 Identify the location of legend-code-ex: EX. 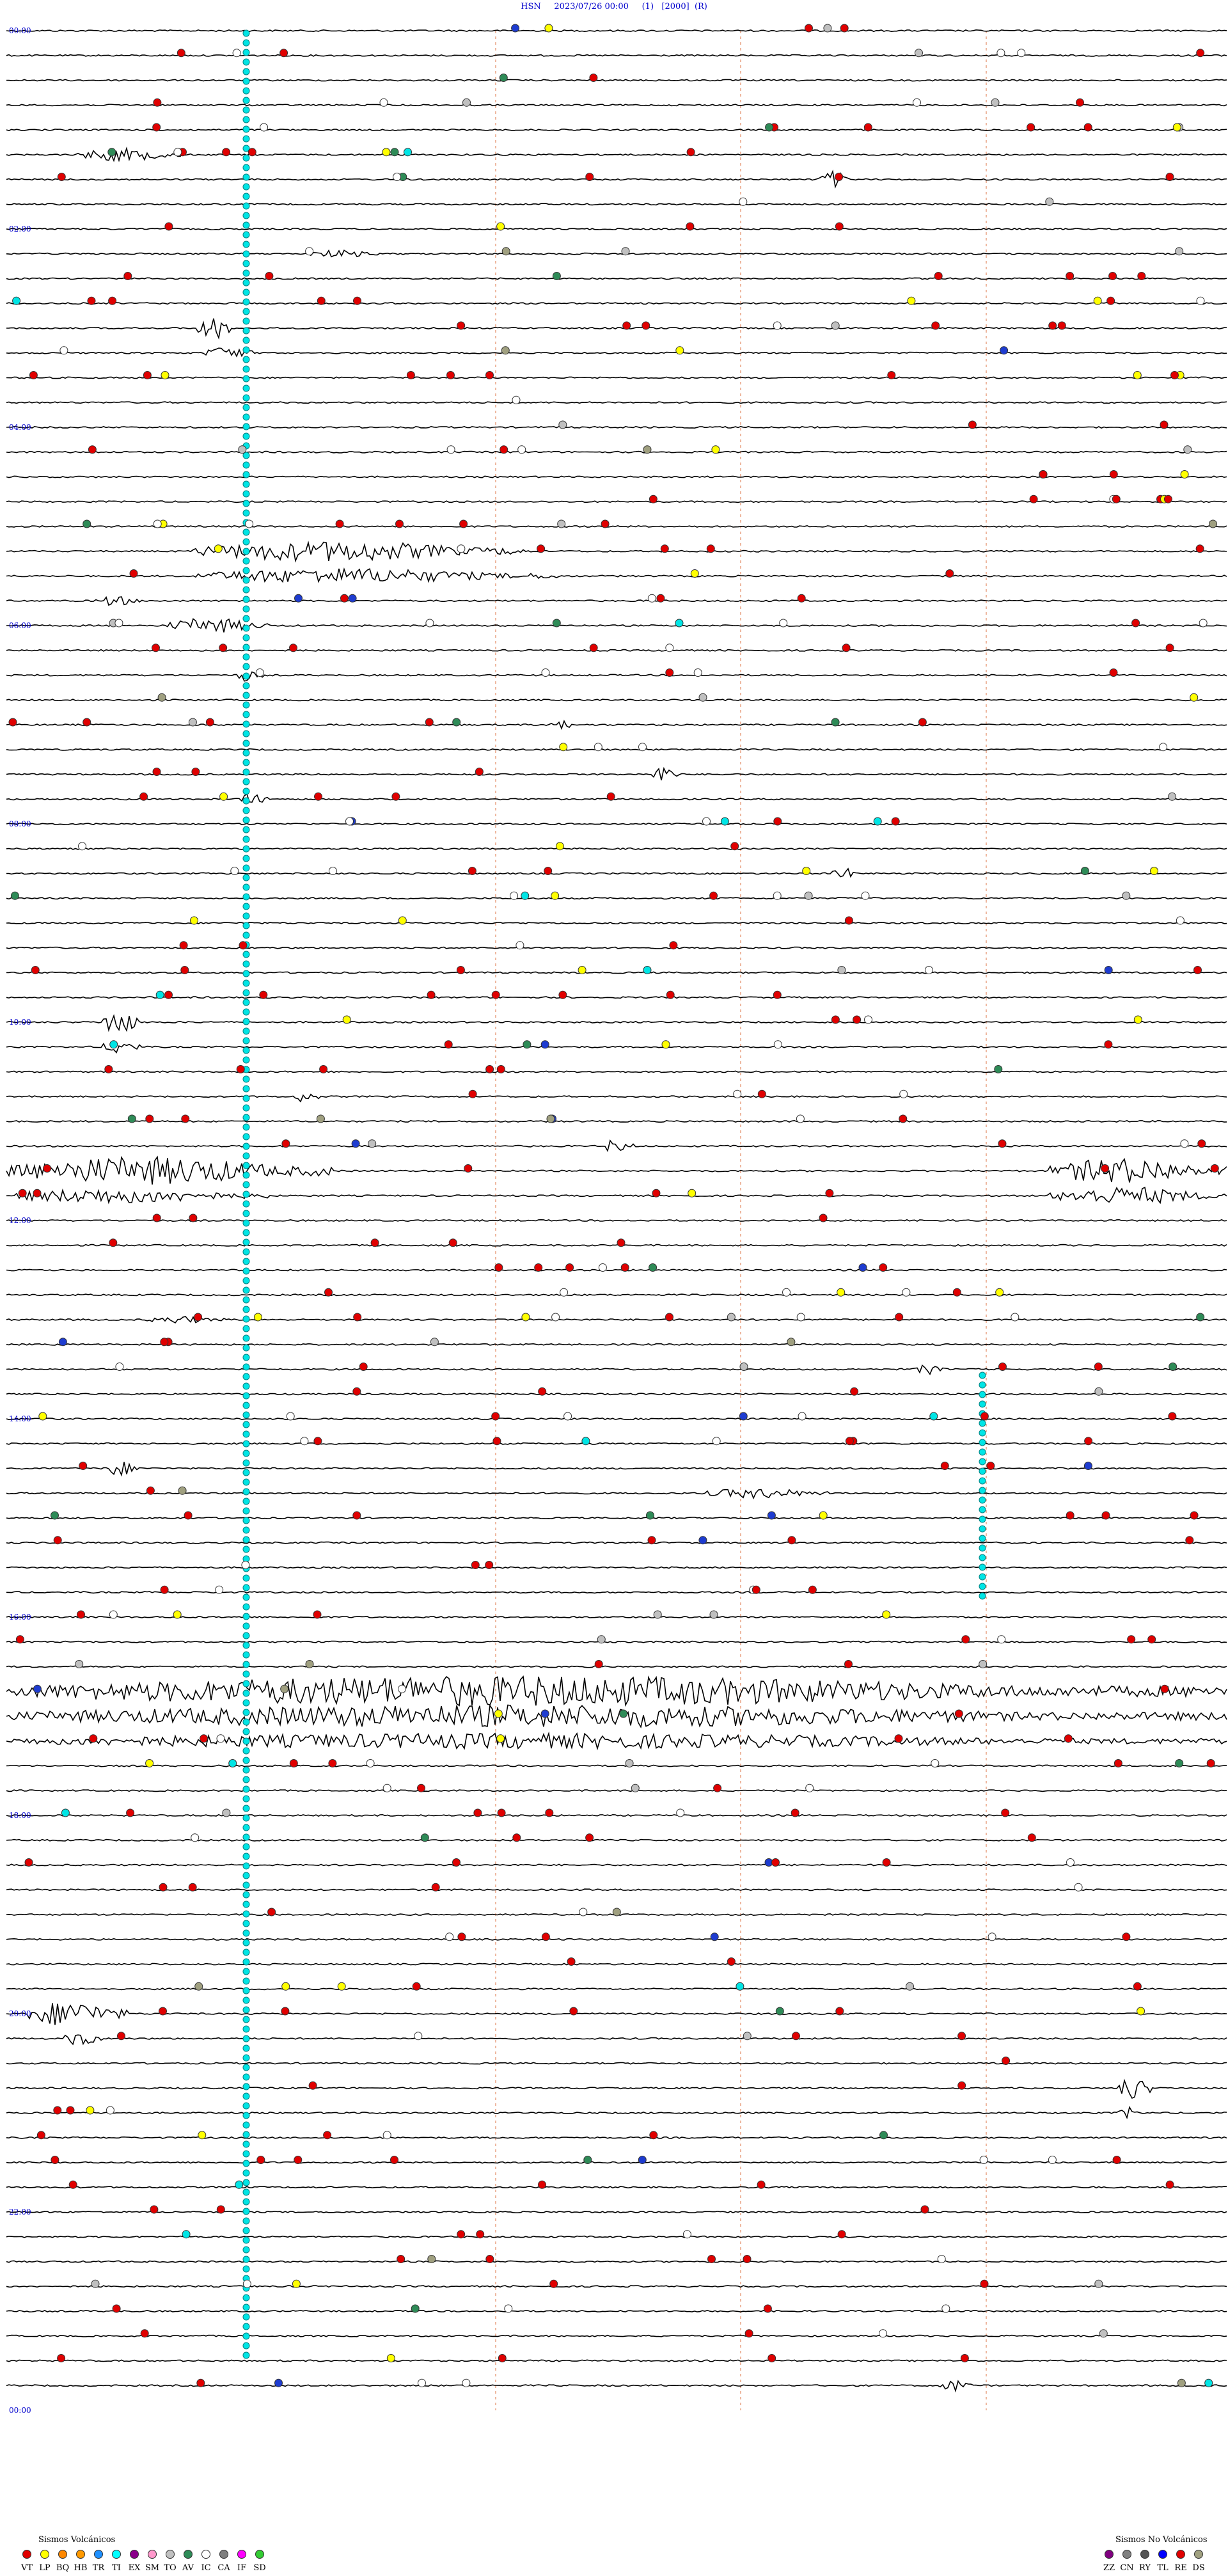
(135, 2568).